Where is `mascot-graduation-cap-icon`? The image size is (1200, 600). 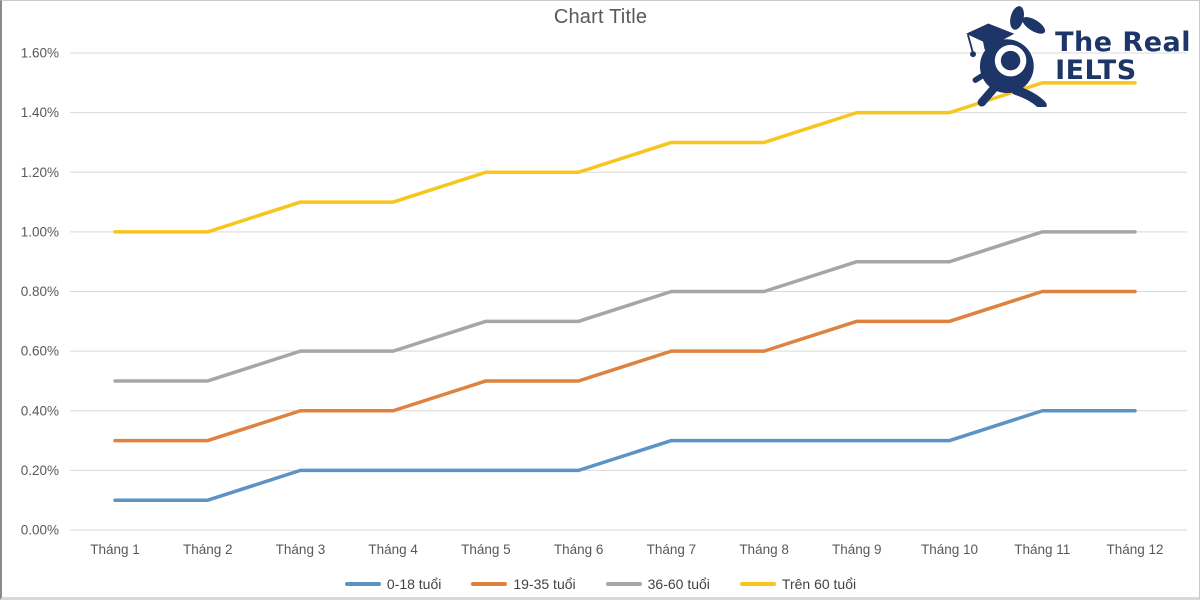
mascot-graduation-cap-icon is located at coordinates (1006, 56).